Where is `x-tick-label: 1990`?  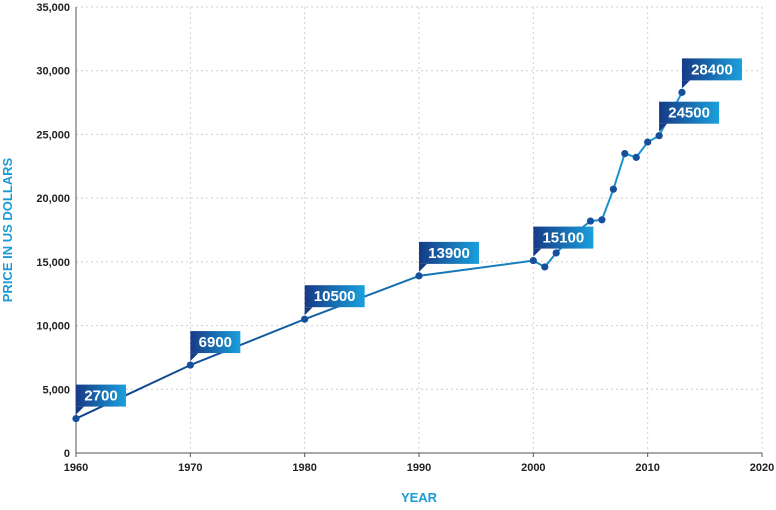 x-tick-label: 1990 is located at coordinates (419, 468).